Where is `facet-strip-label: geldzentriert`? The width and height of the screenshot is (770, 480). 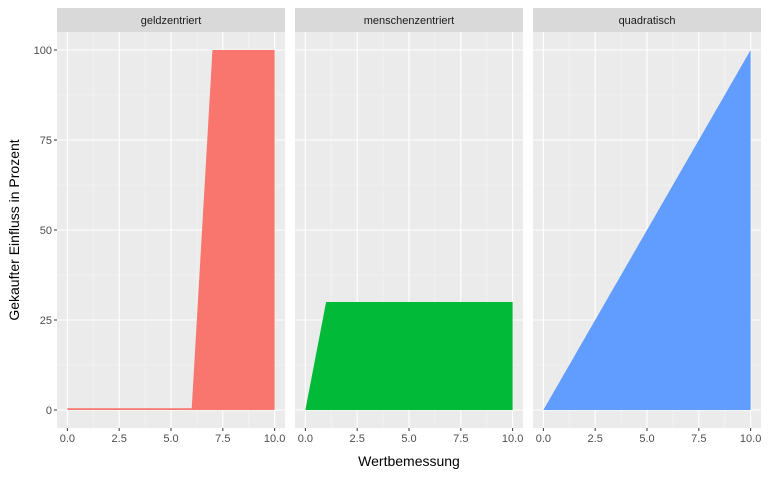 facet-strip-label: geldzentriert is located at coordinates (171, 21).